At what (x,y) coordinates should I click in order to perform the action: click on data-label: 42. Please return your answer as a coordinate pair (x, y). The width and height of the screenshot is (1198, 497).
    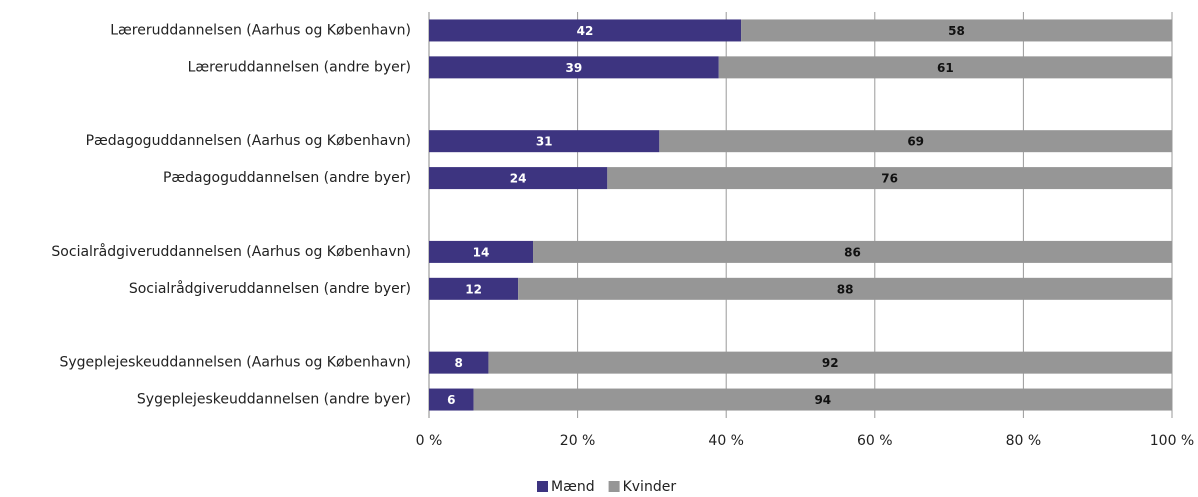
    Looking at the image, I should click on (585, 31).